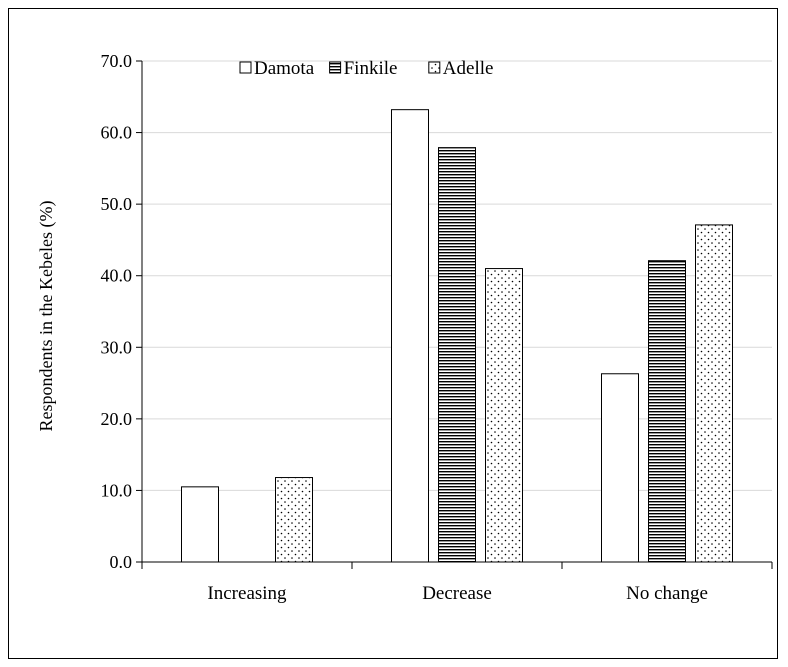  Describe the element at coordinates (117, 419) in the screenshot. I see `y-tick-label: 20.0` at that location.